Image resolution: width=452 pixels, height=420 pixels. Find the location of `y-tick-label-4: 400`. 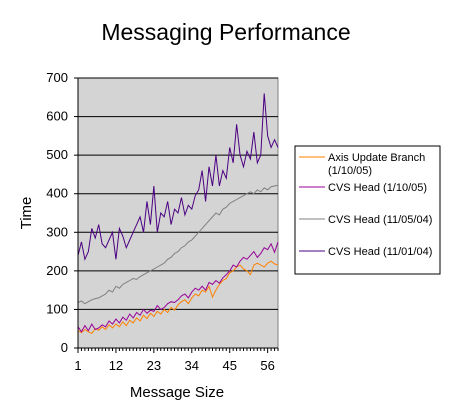

y-tick-label-4: 400 is located at coordinates (57, 193).